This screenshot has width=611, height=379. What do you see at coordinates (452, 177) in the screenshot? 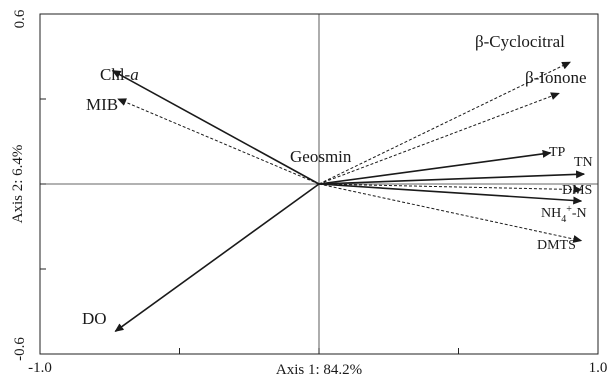
I see `vector-tn` at bounding box center [452, 177].